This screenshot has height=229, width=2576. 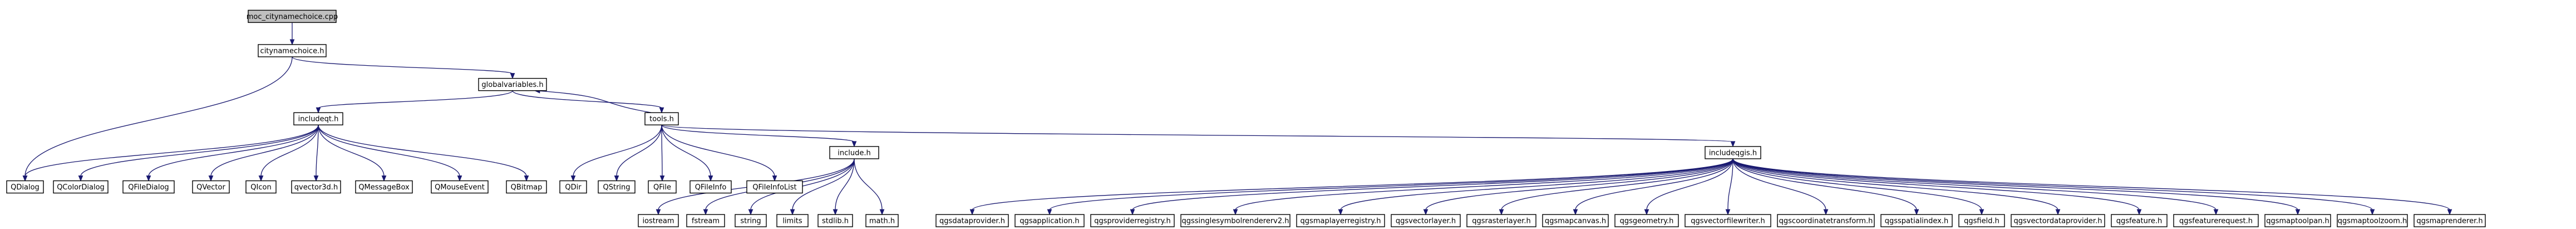 I want to click on edge-tools-to-globalvariables, so click(x=593, y=100).